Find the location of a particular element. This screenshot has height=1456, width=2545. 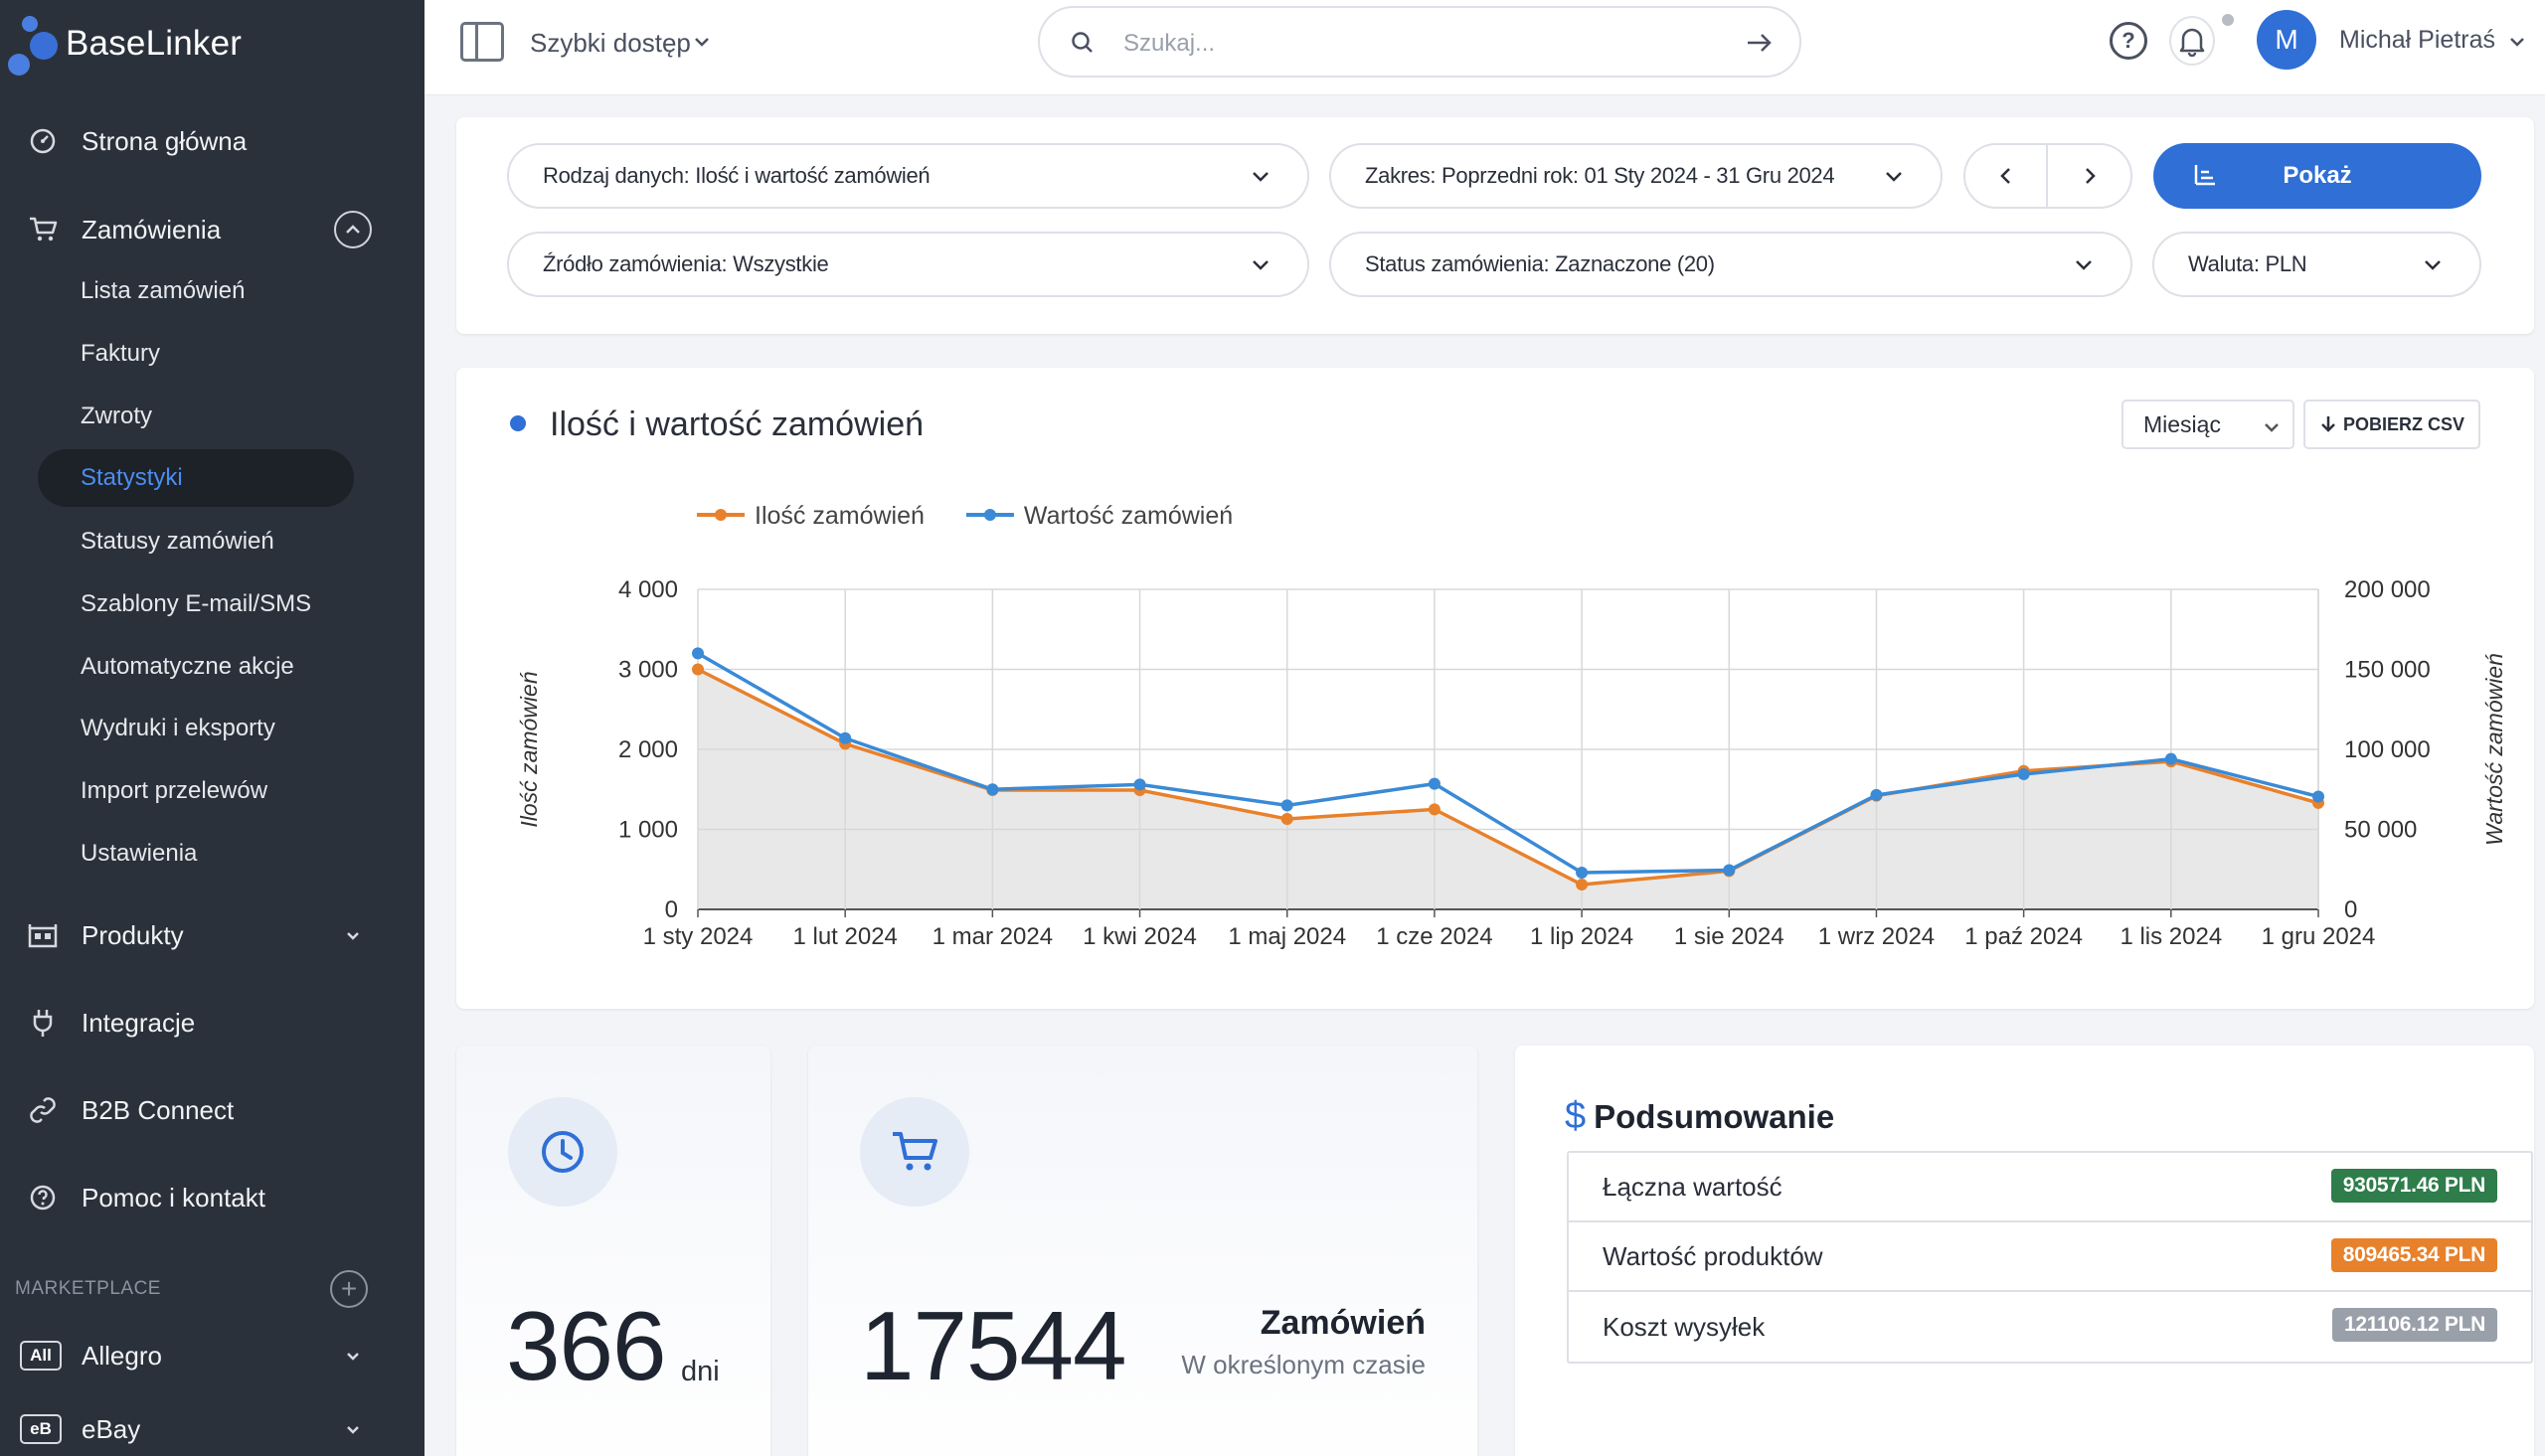

chart-legend-label: Ilość zamówień is located at coordinates (840, 516).